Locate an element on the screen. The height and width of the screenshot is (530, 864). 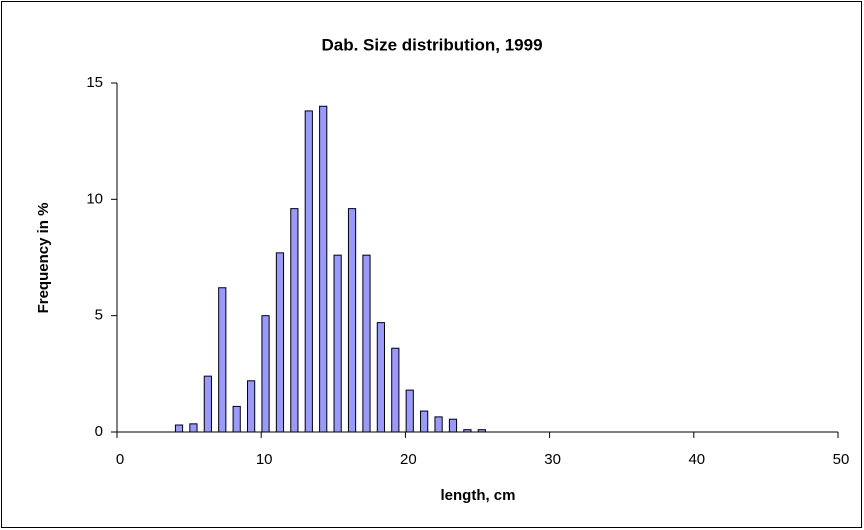
x-tick-label: 40 is located at coordinates (696, 459).